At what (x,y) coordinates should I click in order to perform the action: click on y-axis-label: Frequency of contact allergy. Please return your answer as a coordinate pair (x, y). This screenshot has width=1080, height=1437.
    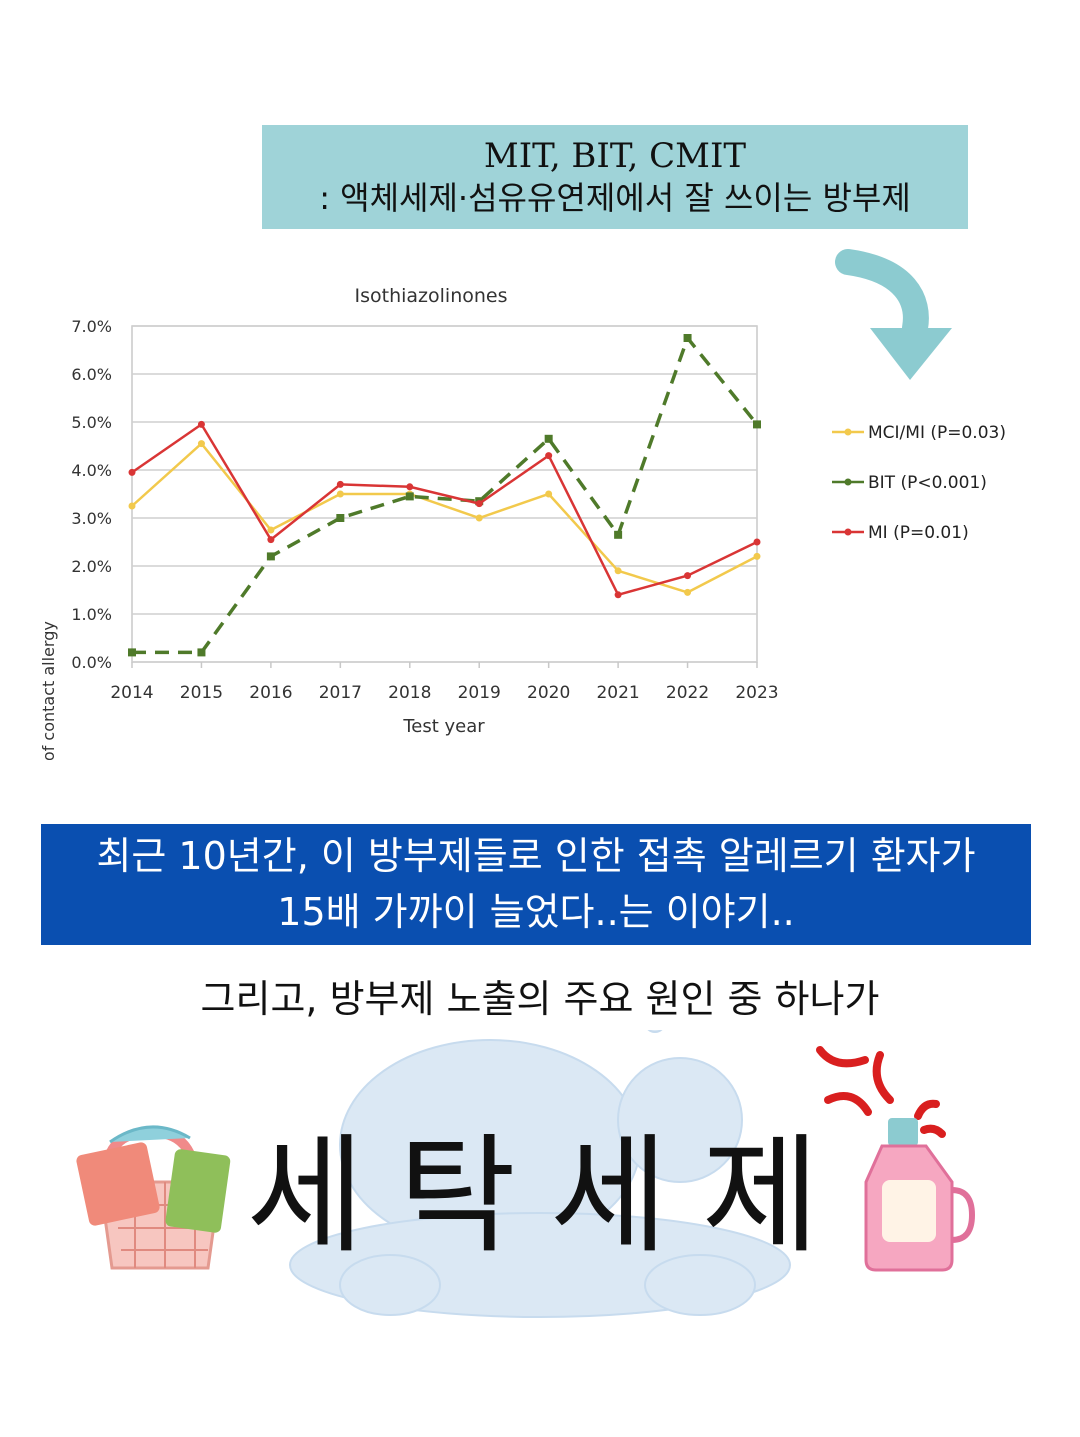
    Looking at the image, I should click on (48, 690).